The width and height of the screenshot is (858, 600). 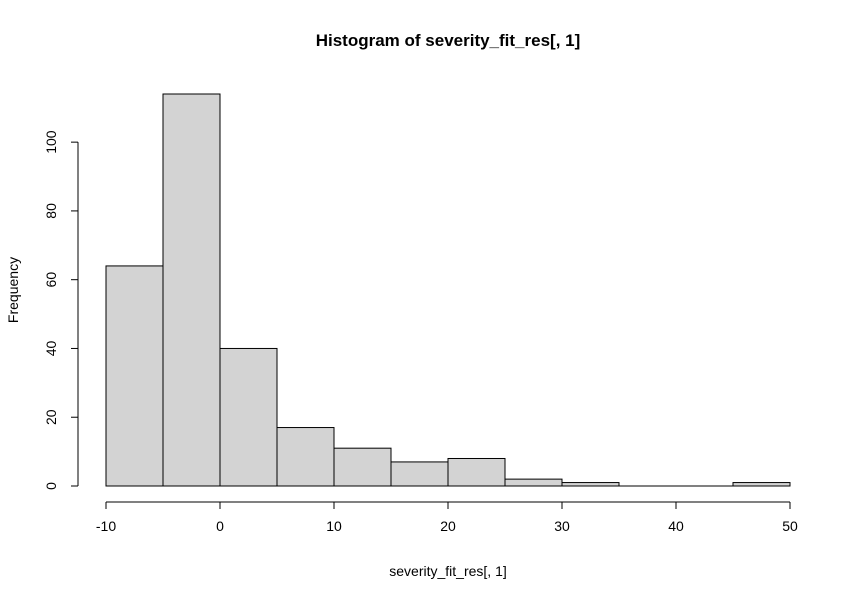 I want to click on x-tick-label-5: 40, so click(x=676, y=526).